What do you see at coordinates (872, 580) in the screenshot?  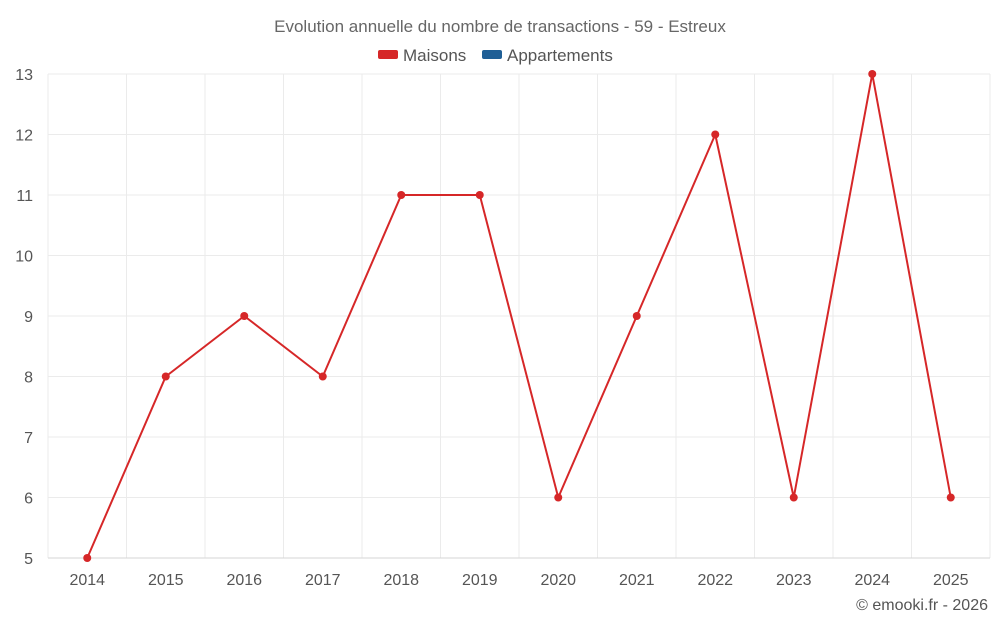 I see `x-tick-label: 2024` at bounding box center [872, 580].